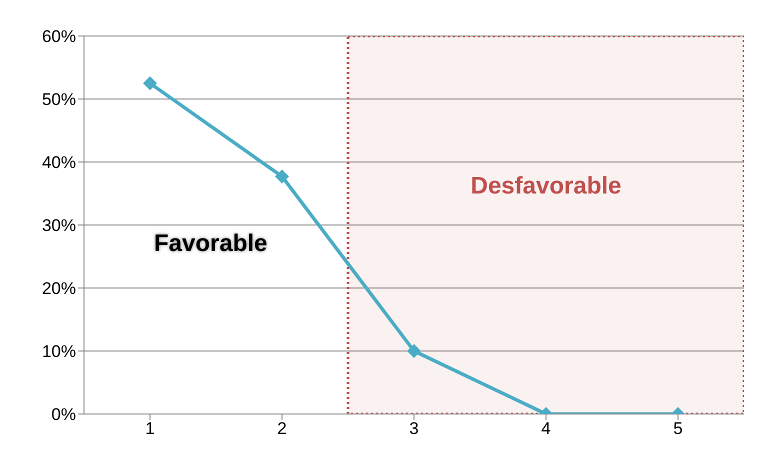 This screenshot has height=466, width=760. I want to click on y-tick-label: 40%, so click(59, 162).